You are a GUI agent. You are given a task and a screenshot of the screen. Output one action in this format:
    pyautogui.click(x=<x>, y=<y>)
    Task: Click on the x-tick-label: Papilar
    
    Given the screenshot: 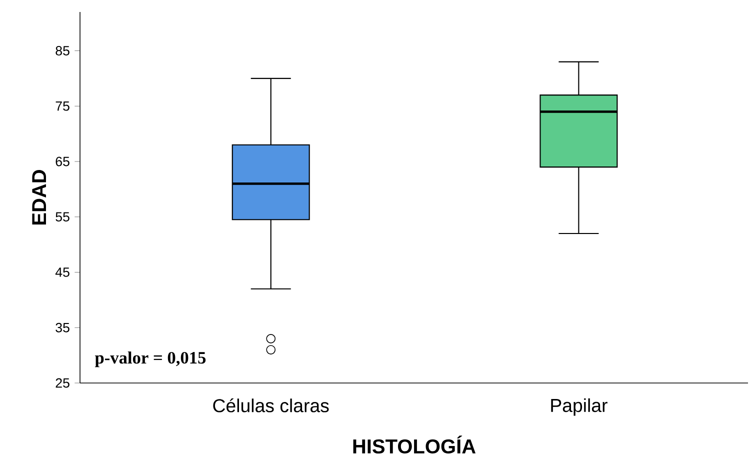 What is the action you would take?
    pyautogui.click(x=579, y=407)
    